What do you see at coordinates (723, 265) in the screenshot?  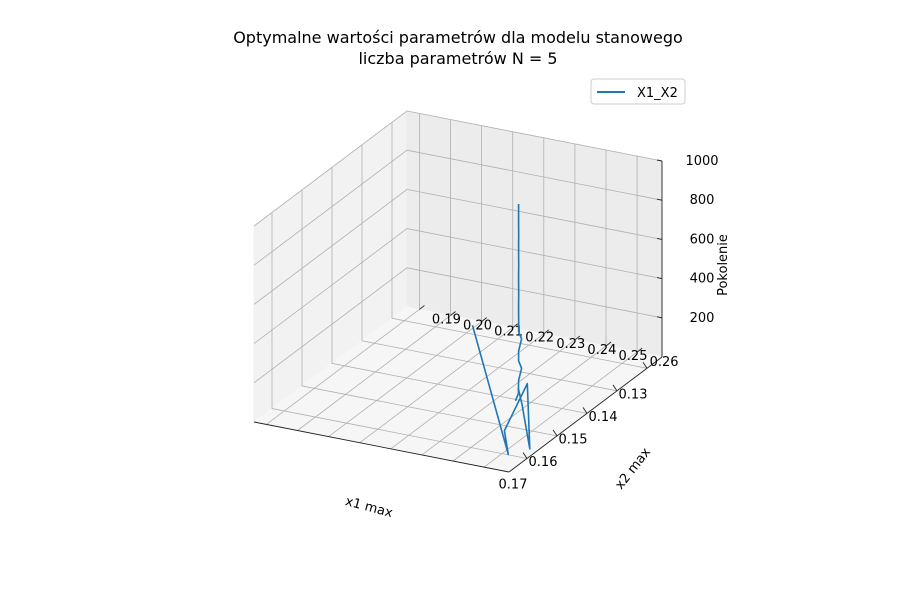 I see `z-axis-label: Pokolenie` at bounding box center [723, 265].